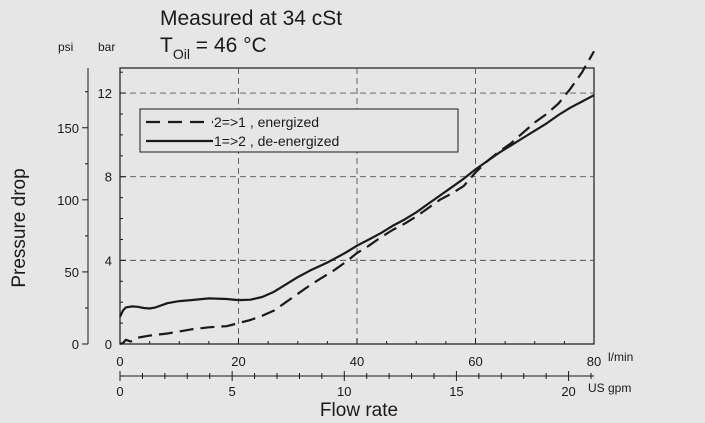 Image resolution: width=705 pixels, height=423 pixels. Describe the element at coordinates (357, 361) in the screenshot. I see `x-tick-label: 40` at that location.